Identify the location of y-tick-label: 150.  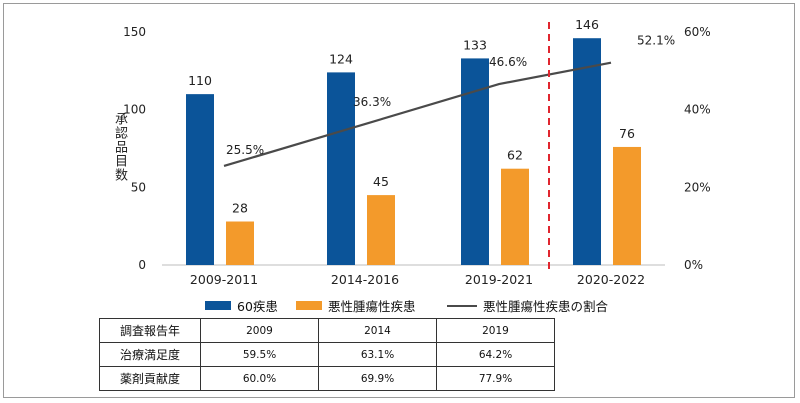
(134, 32).